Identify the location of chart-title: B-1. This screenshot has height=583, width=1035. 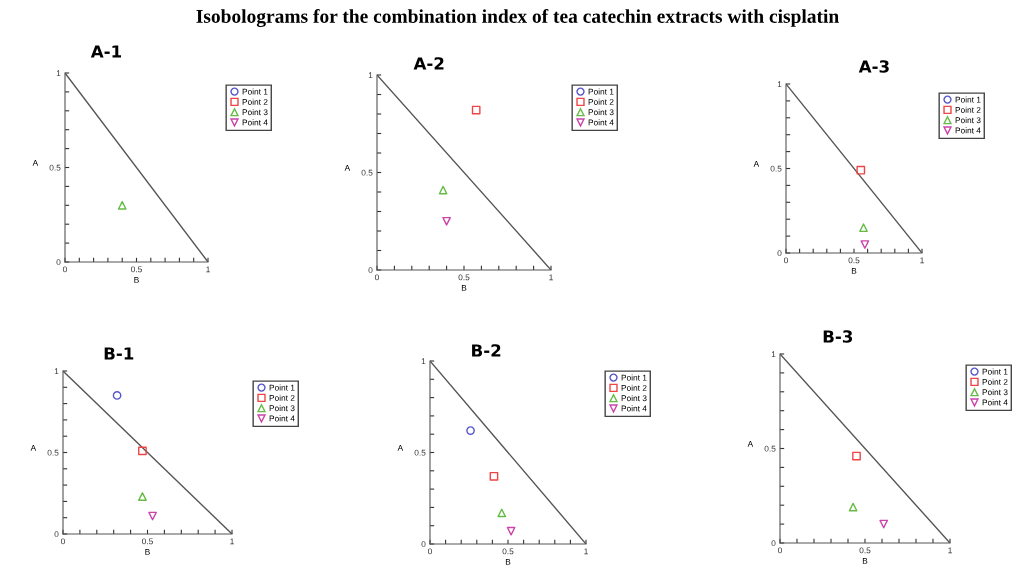
(119, 353).